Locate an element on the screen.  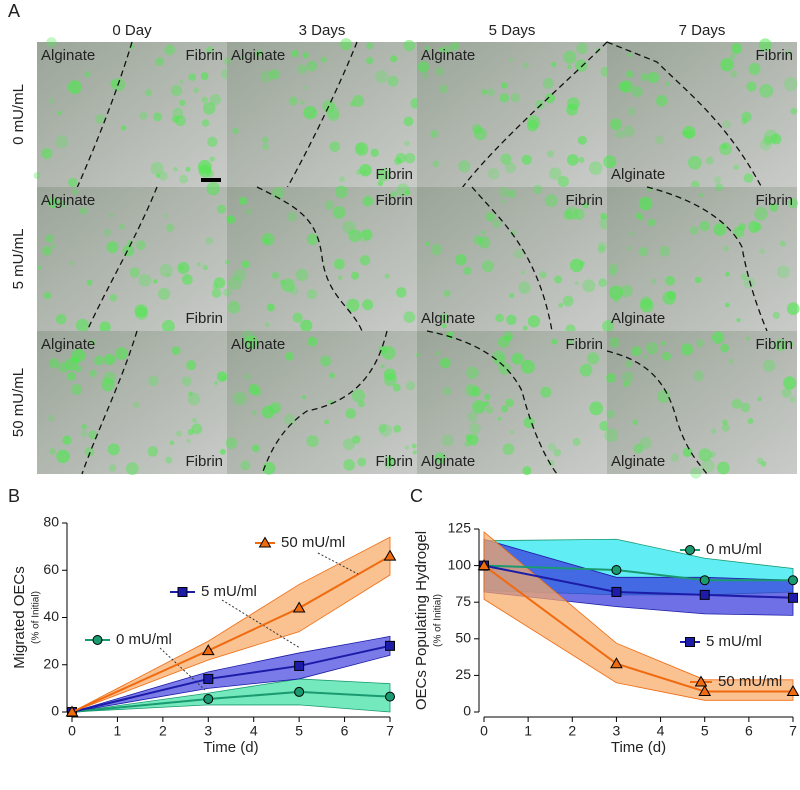
row-label: 5 mU/mL is located at coordinates (18, 259).